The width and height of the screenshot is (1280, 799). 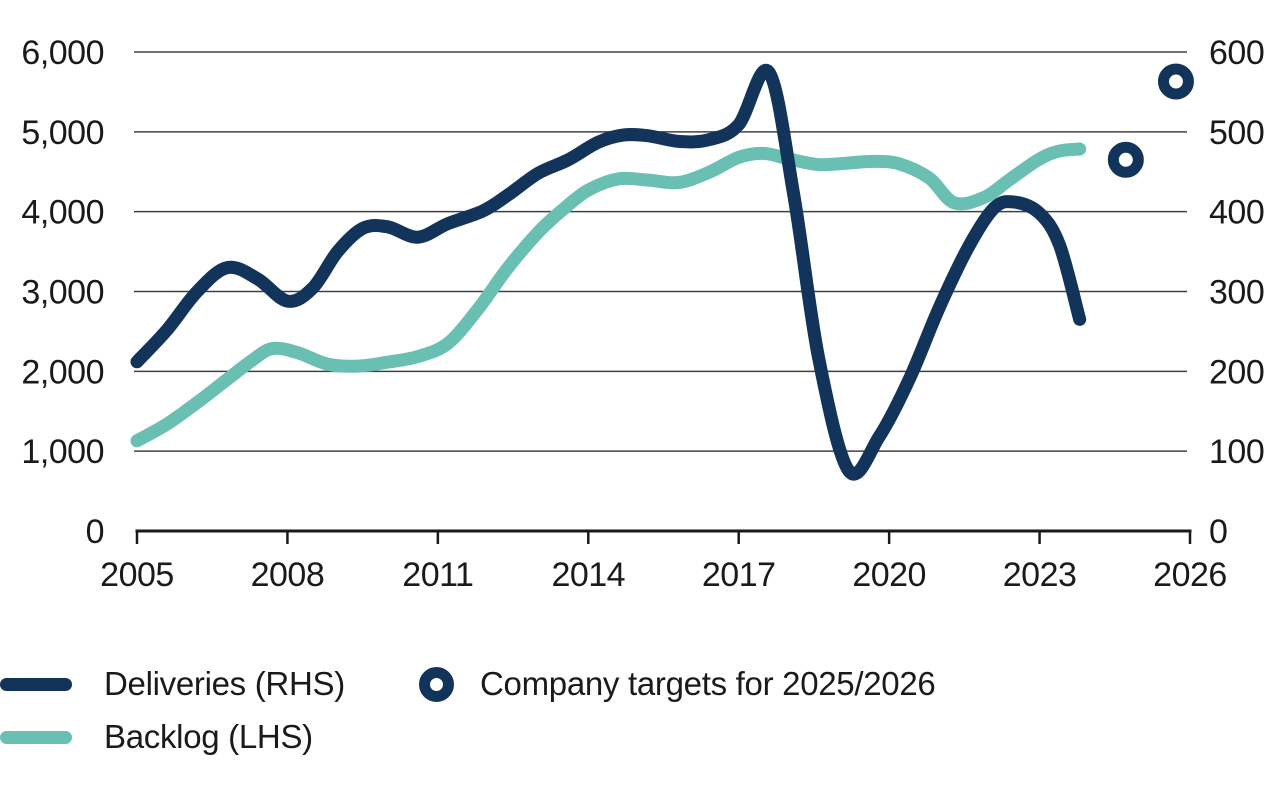 I want to click on right-axis-tick-label: 600, so click(x=1236, y=53).